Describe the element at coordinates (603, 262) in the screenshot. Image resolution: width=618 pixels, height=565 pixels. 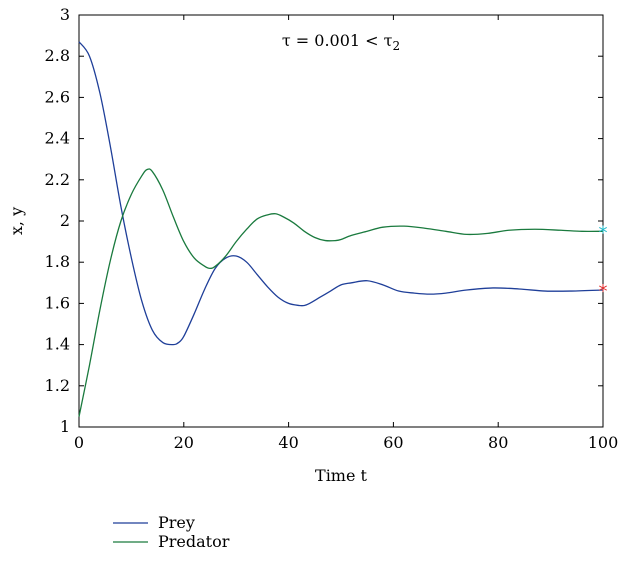
I see `end-markers: **` at that location.